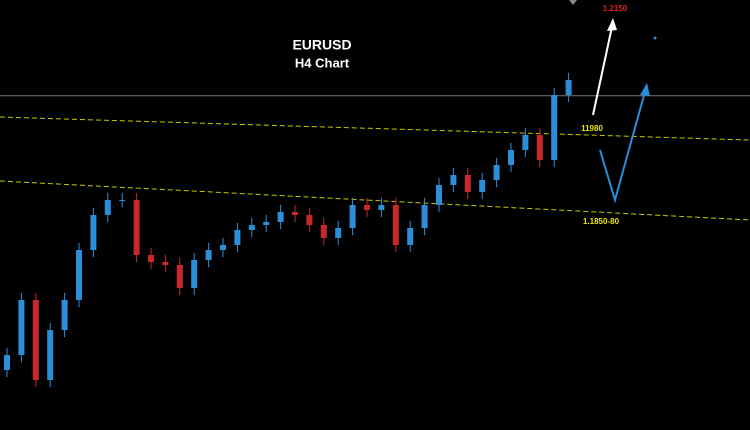 This screenshot has height=430, width=750. I want to click on annotation: 1.1850-80, so click(601, 221).